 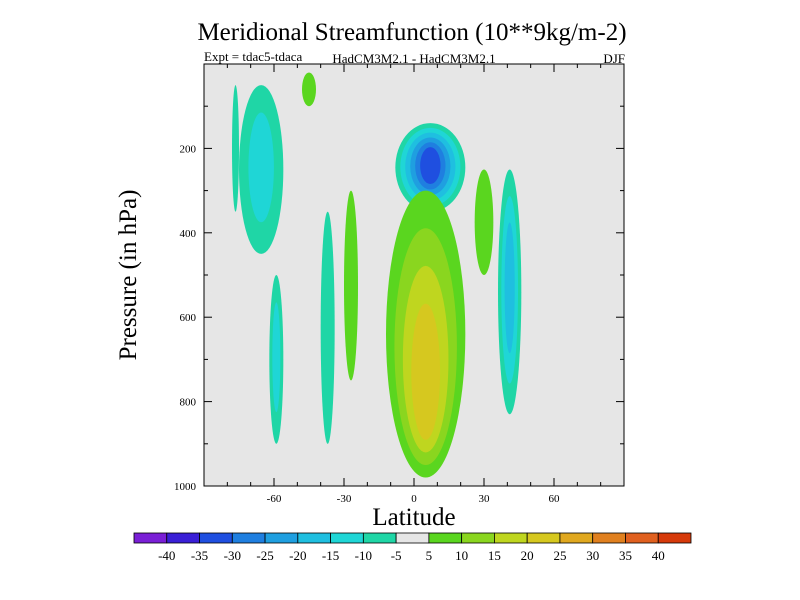 I want to click on colorbar-tick-label: 30, so click(x=592, y=555).